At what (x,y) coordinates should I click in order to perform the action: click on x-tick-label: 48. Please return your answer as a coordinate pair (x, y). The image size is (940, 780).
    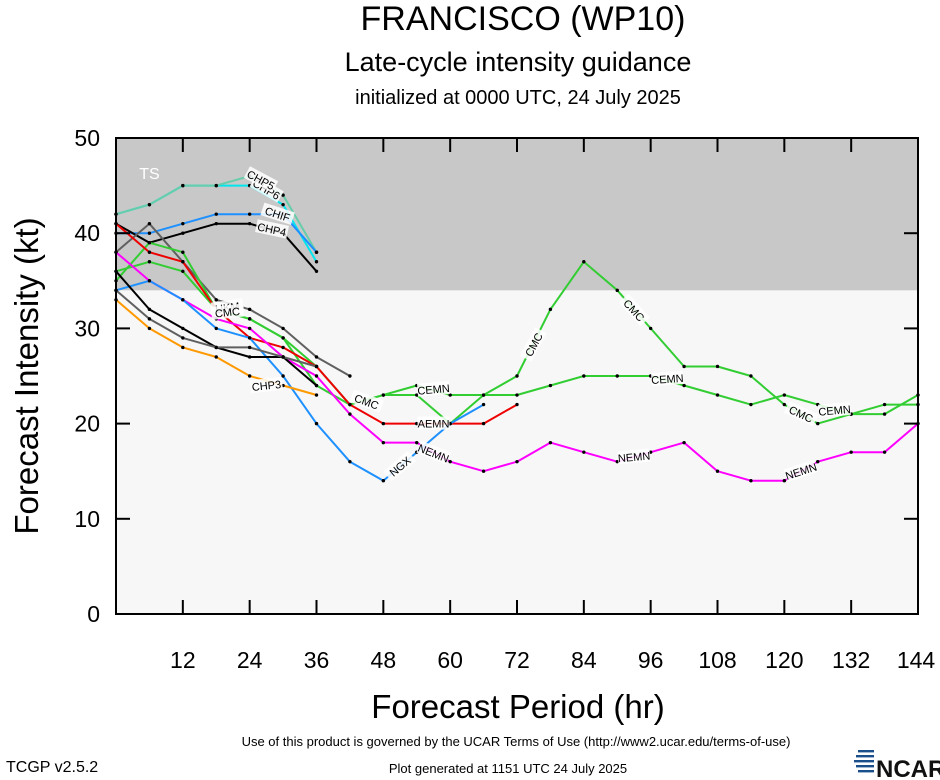
    Looking at the image, I should click on (384, 660).